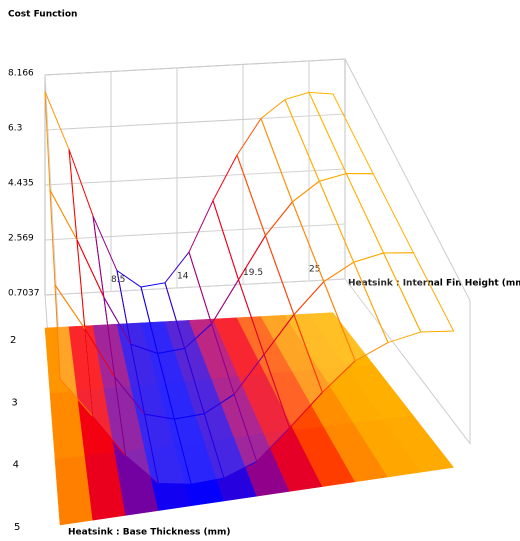 The height and width of the screenshot is (541, 520). Describe the element at coordinates (21, 183) in the screenshot. I see `z-tick-label: 4.435` at that location.